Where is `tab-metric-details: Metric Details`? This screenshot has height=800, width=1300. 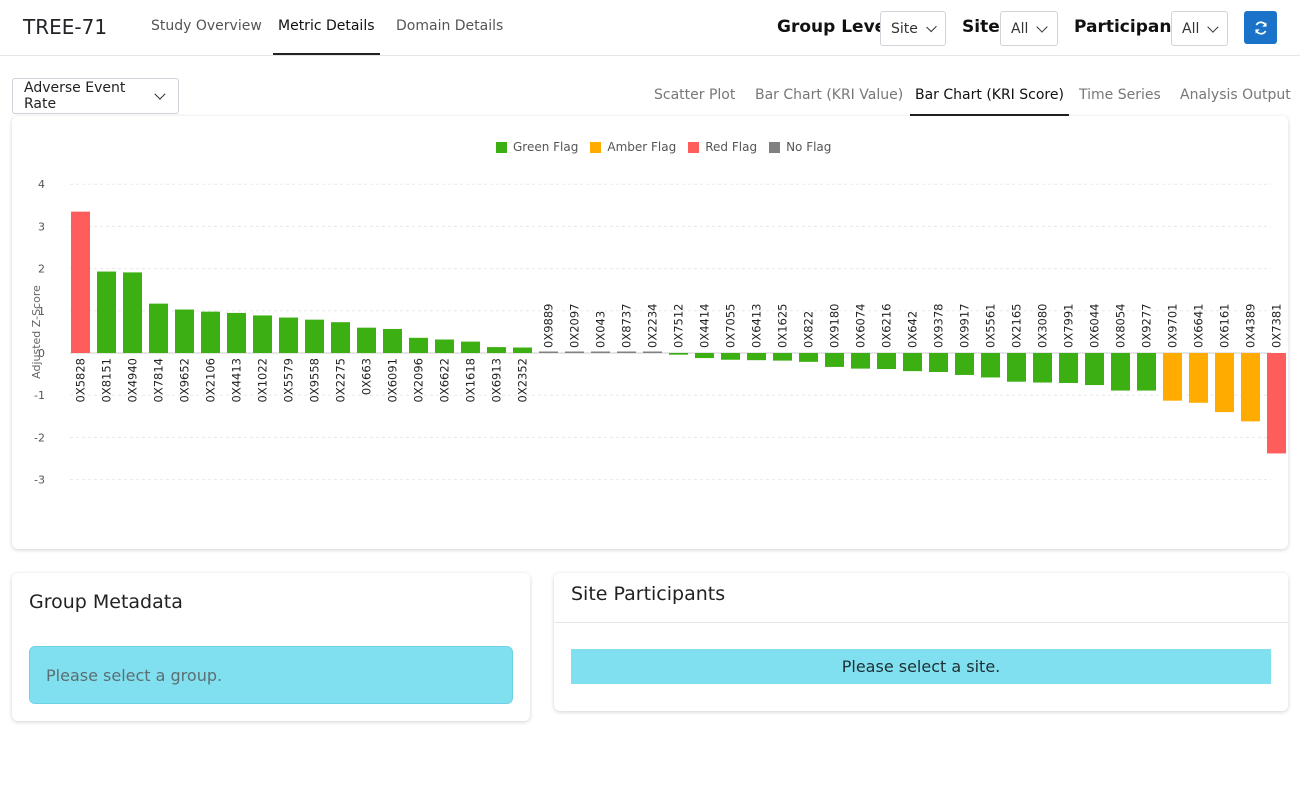
tab-metric-details: Metric Details is located at coordinates (326, 36).